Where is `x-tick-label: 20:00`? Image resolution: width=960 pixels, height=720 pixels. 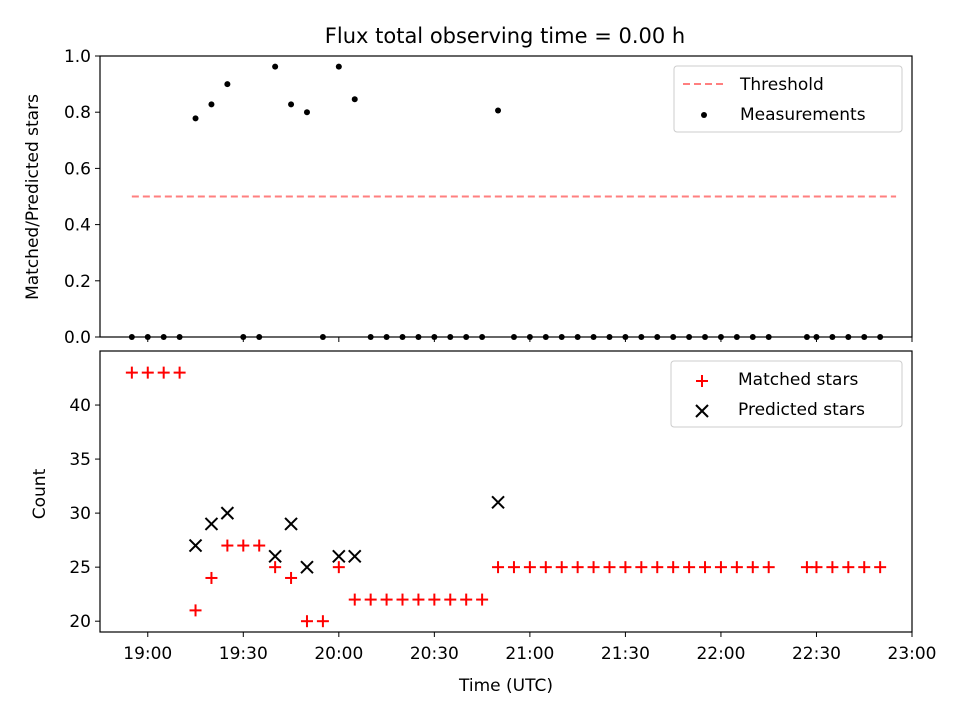
x-tick-label: 20:00 is located at coordinates (338, 654).